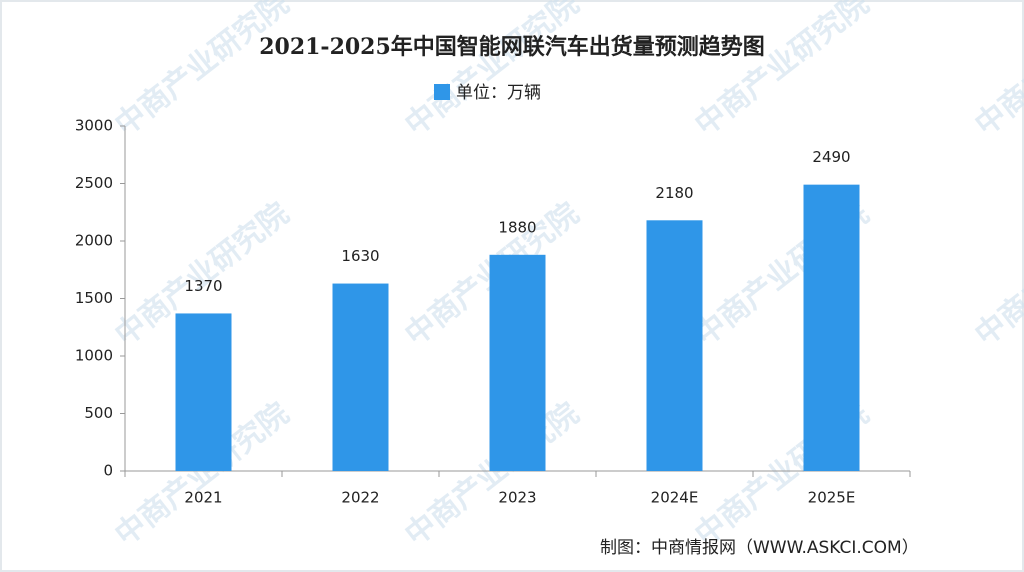 The image size is (1024, 572). Describe the element at coordinates (759, 548) in the screenshot. I see `source: 制图：中商情报网（WWW.ASKCI.COM）` at that location.